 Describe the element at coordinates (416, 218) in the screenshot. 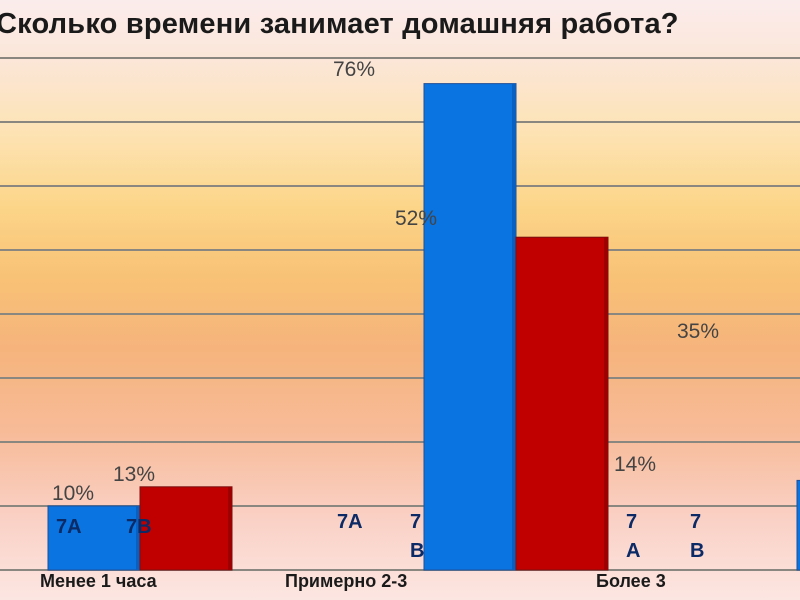

I see `data-label: 52%` at that location.